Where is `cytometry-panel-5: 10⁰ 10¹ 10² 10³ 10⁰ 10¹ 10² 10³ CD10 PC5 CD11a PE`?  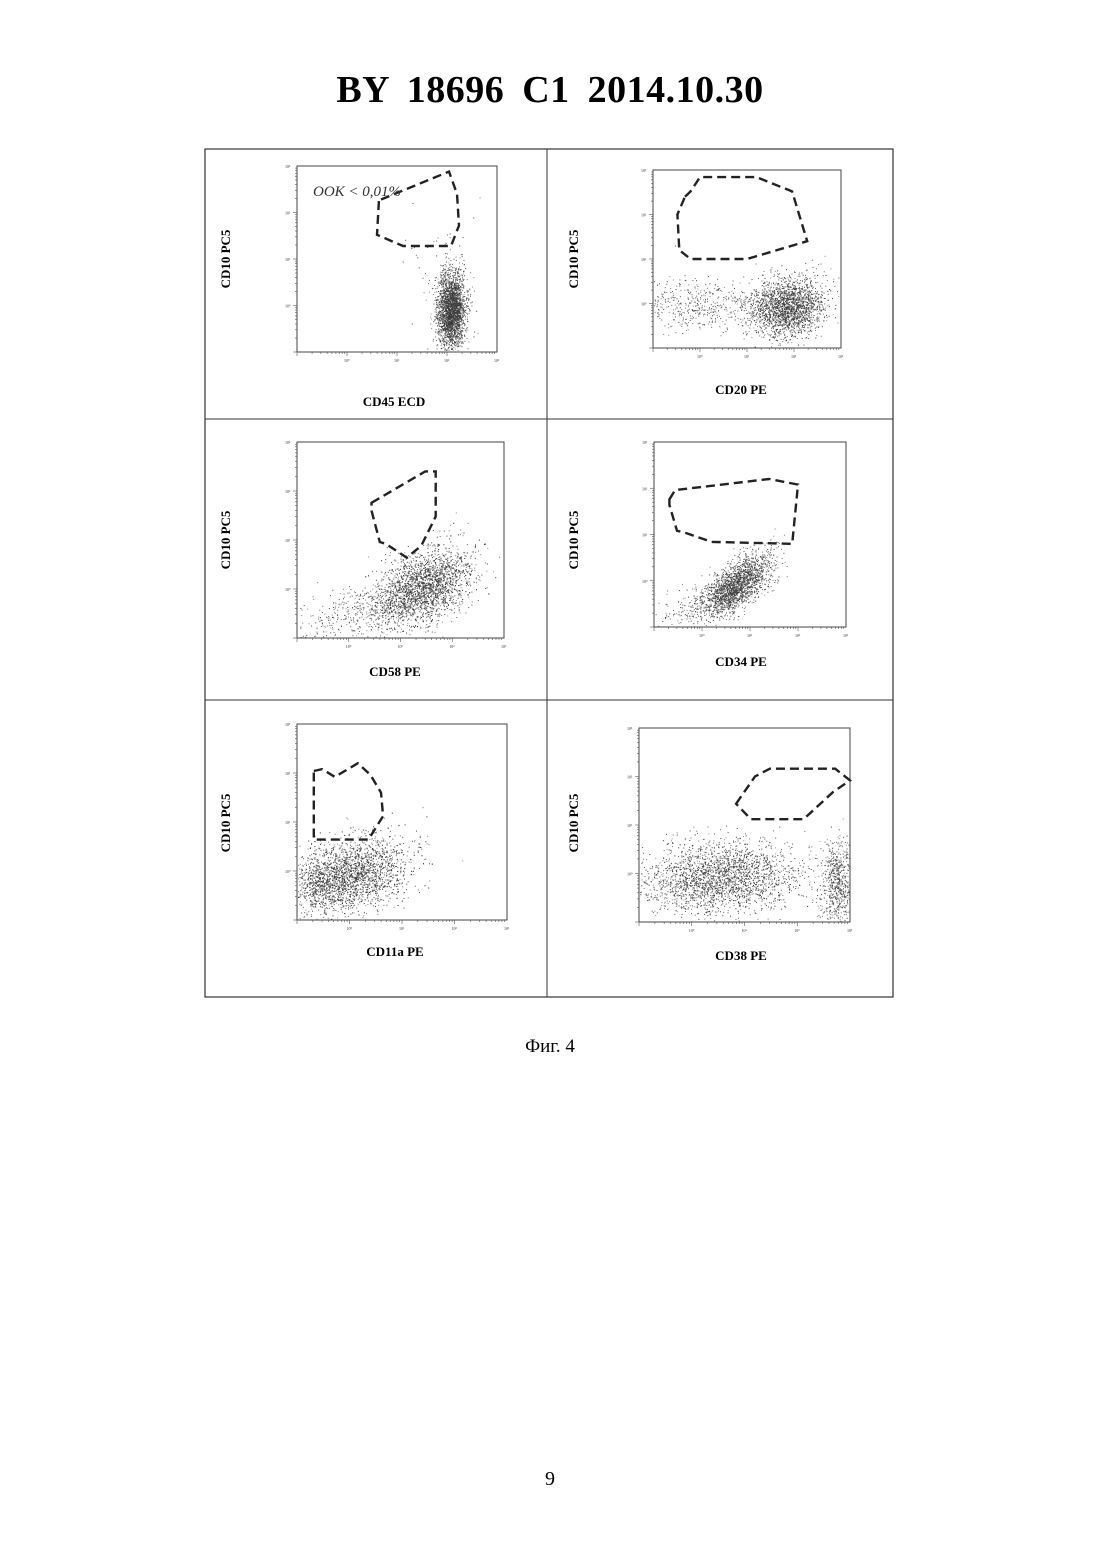
cytometry-panel-5: 10⁰ 10¹ 10² 10³ 10⁰ 10¹ 10² 10³ CD10 PC5 CD11a PE is located at coordinates (364, 840).